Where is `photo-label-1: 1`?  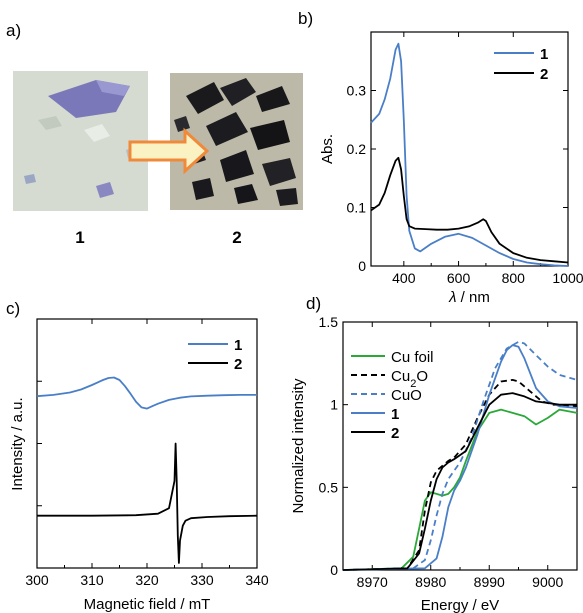
photo-label-1: 1 is located at coordinates (79, 237).